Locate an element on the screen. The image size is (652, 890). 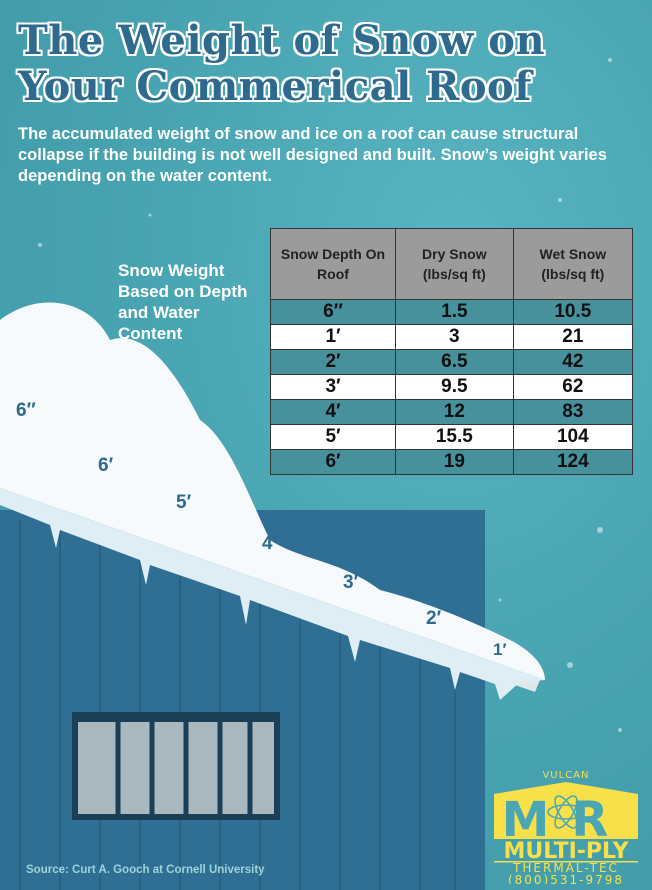
depth-cell: 3′ is located at coordinates (333, 387).